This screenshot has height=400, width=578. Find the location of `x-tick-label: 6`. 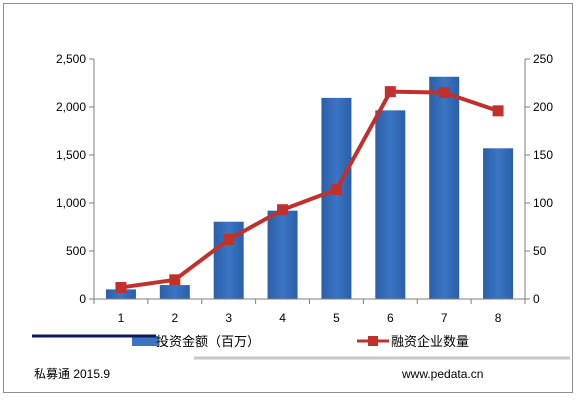

x-tick-label: 6 is located at coordinates (390, 318).